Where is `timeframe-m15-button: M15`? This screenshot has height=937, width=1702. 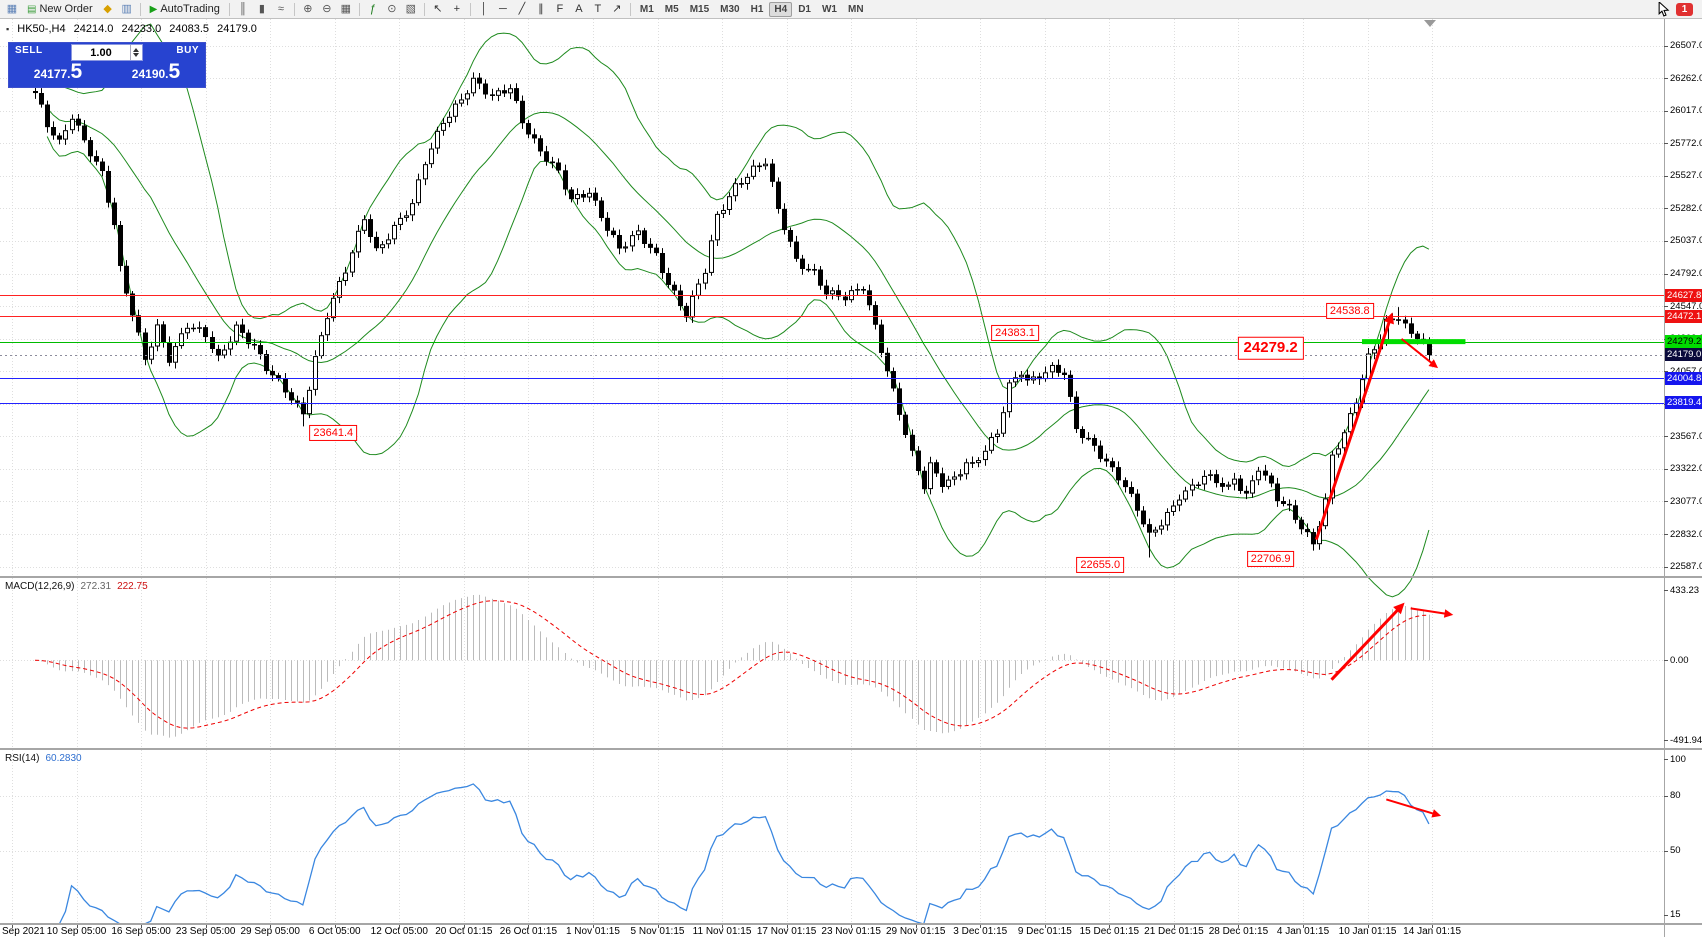 timeframe-m15-button: M15 is located at coordinates (699, 9).